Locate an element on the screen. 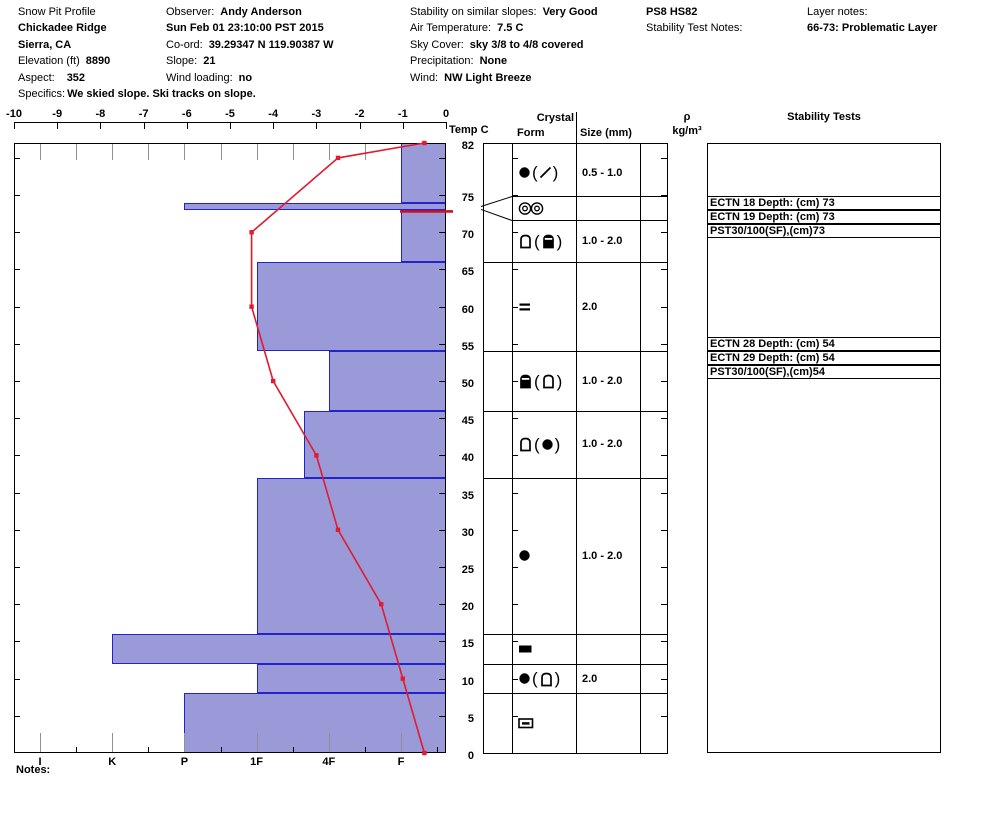 The width and height of the screenshot is (994, 840). temp-axis-tick-label: -2 is located at coordinates (359, 114).